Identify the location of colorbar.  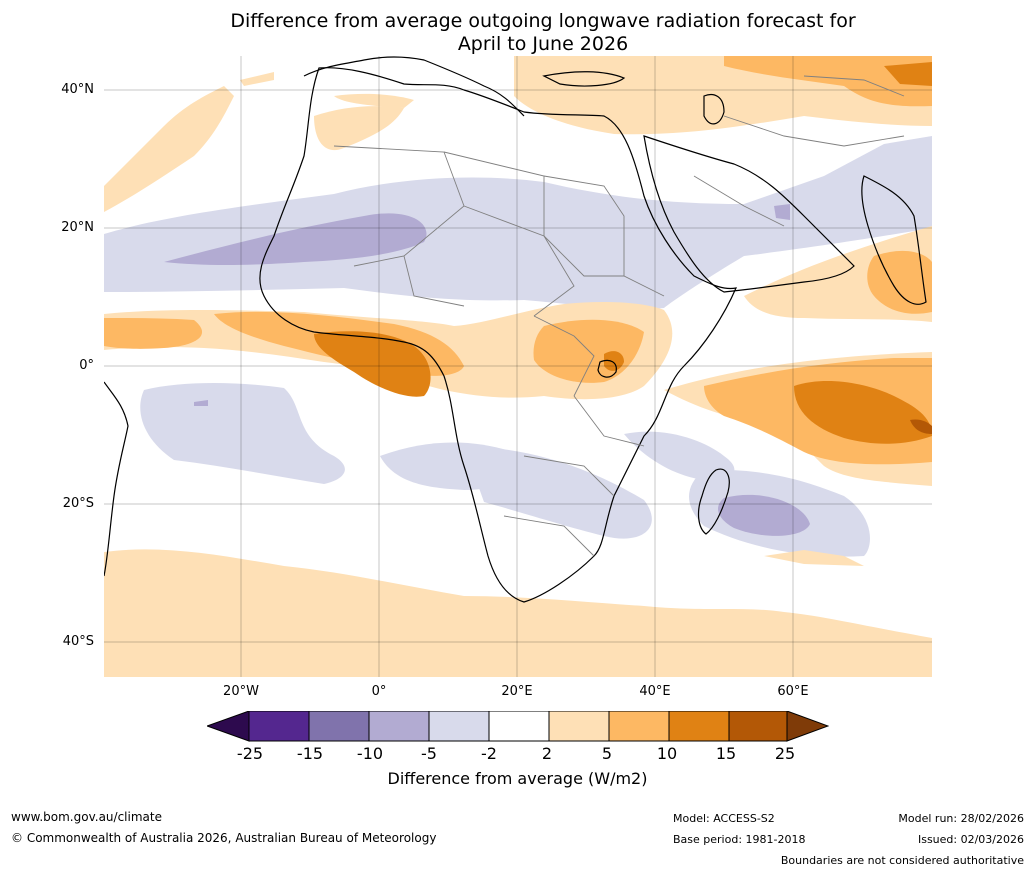
(518, 726).